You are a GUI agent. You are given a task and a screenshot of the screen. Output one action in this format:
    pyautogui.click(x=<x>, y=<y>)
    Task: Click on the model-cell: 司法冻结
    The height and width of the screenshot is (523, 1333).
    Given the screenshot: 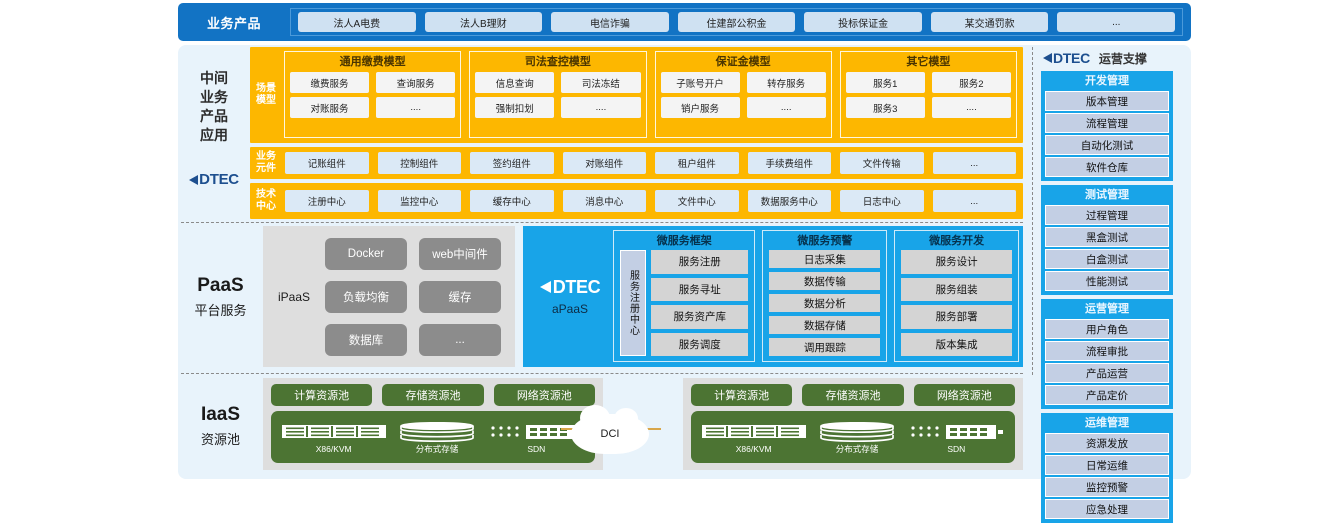 What is the action you would take?
    pyautogui.click(x=601, y=82)
    